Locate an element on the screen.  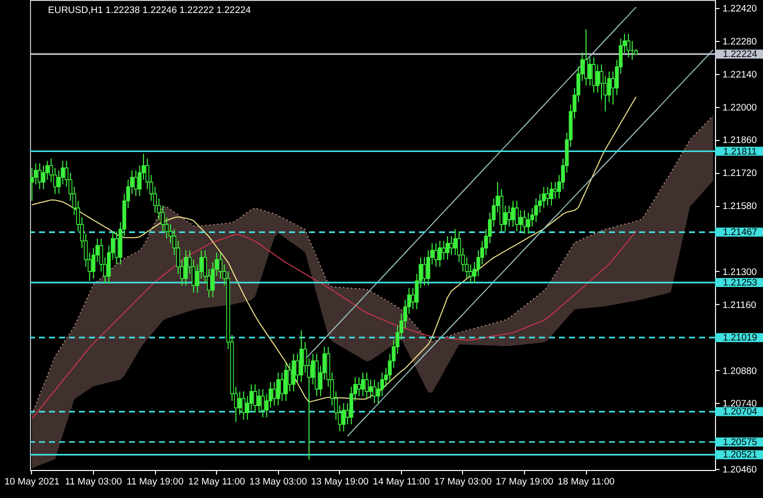
x-tick-label: 11 May 19:00 is located at coordinates (155, 482).